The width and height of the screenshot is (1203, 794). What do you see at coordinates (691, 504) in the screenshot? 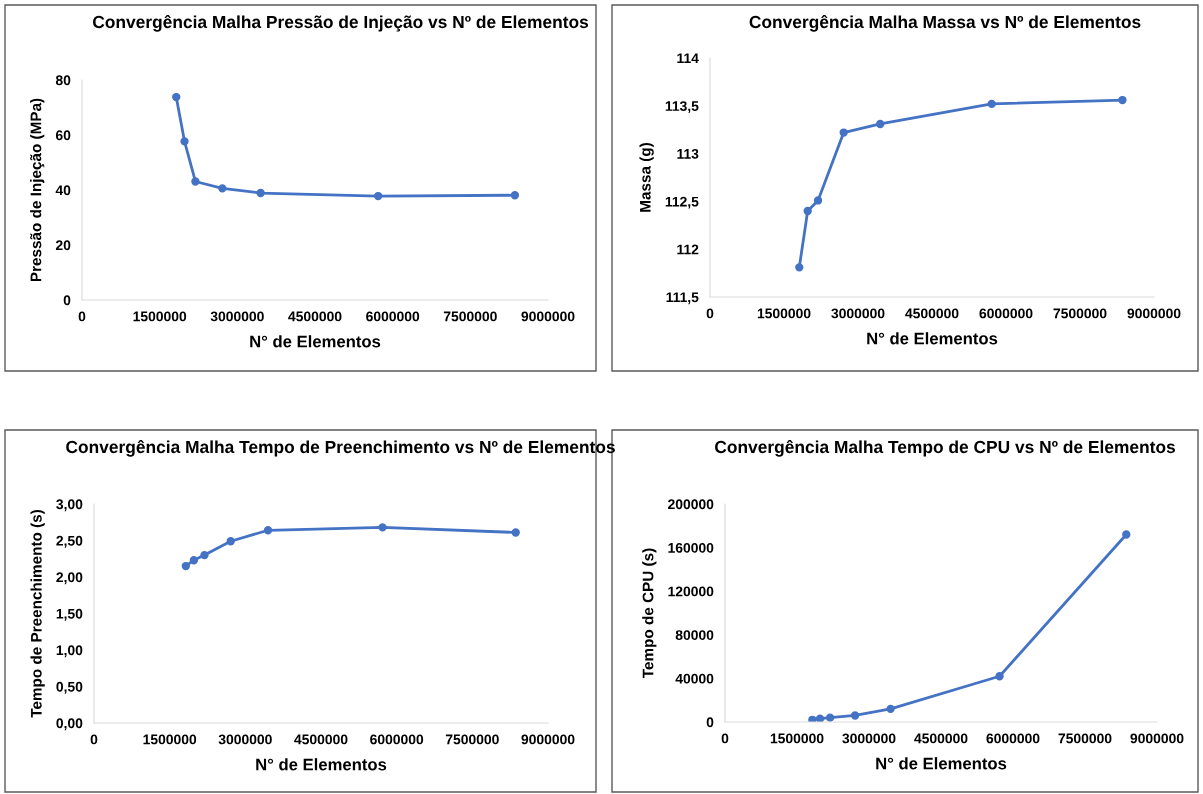
I see `y-tick-label: 200000` at bounding box center [691, 504].